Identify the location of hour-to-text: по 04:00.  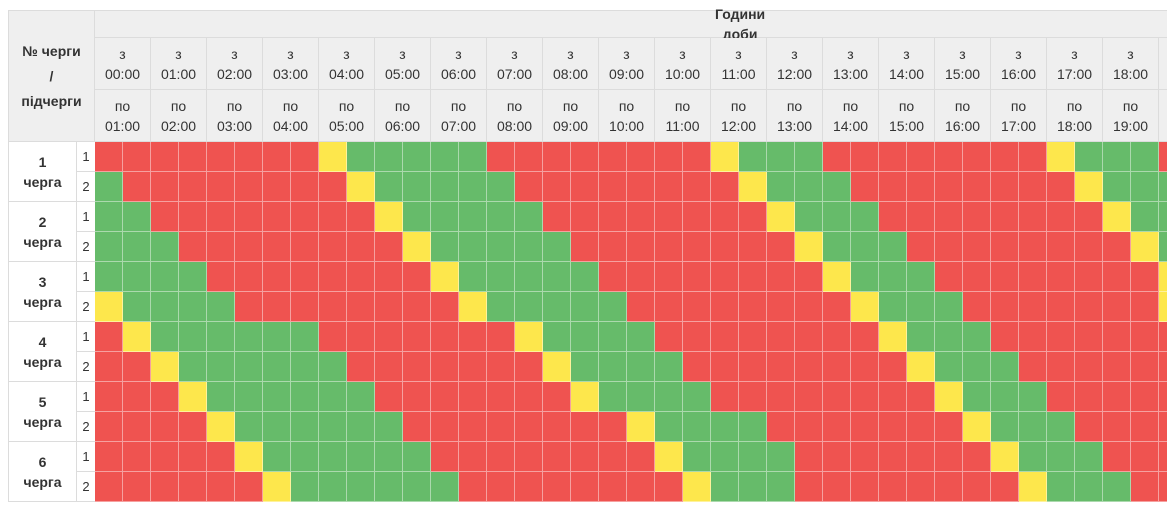
(290, 115).